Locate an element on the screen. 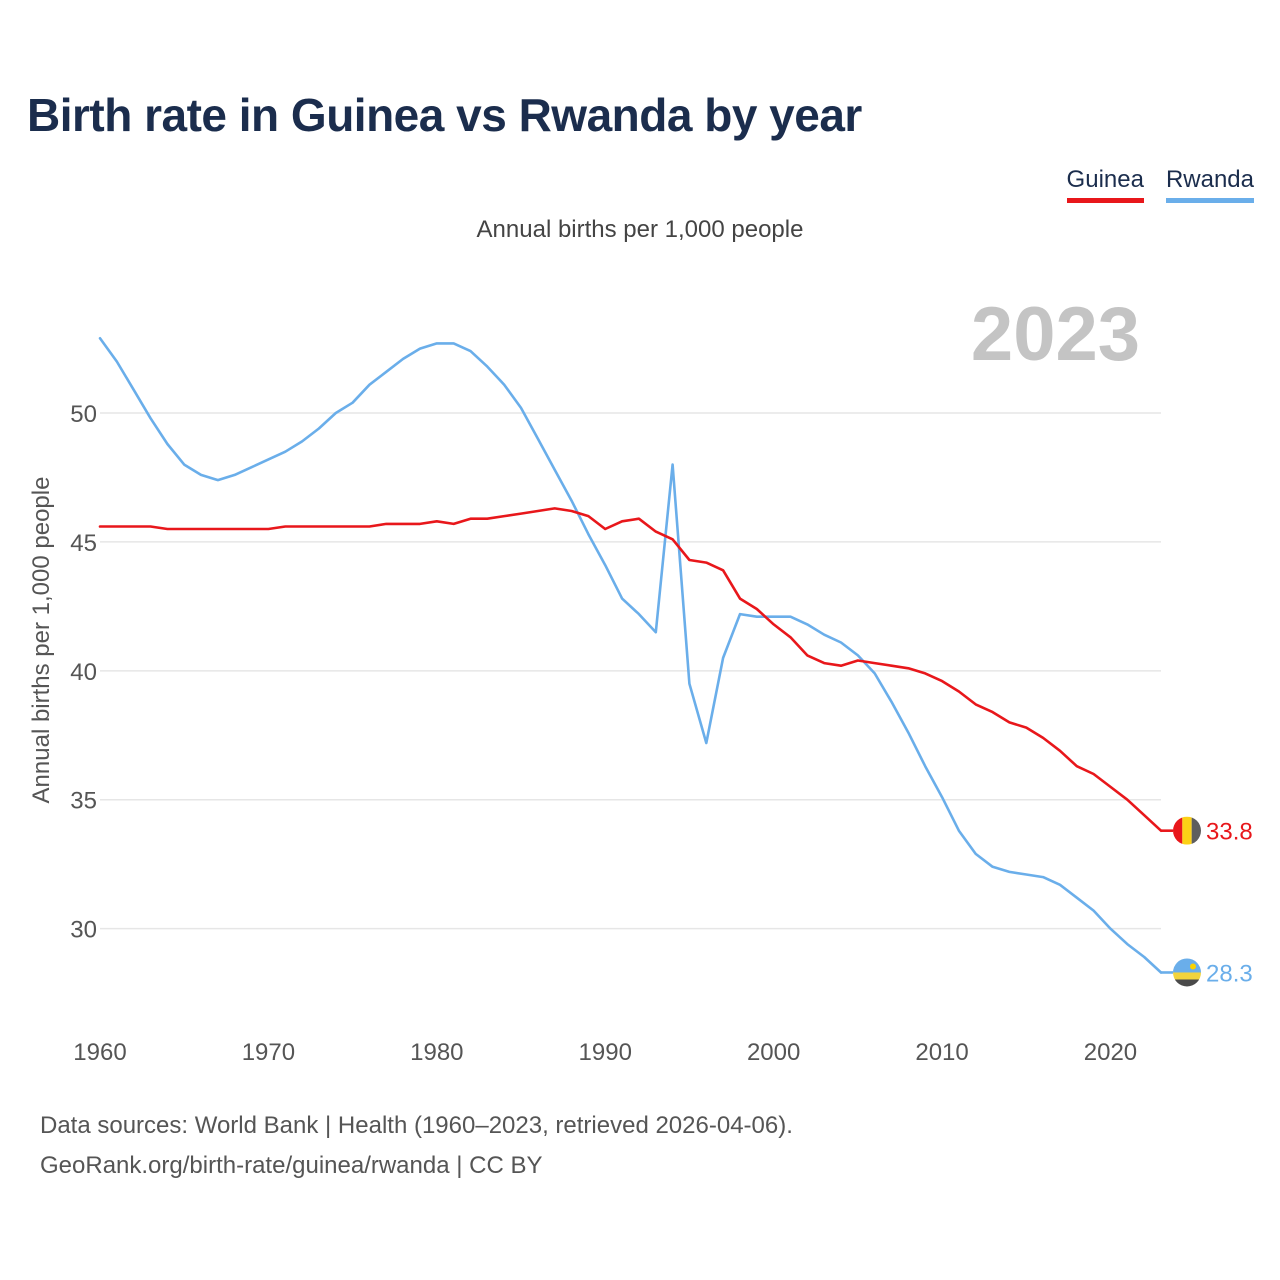 The height and width of the screenshot is (1280, 1280). flag-rwanda-icon is located at coordinates (1187, 972).